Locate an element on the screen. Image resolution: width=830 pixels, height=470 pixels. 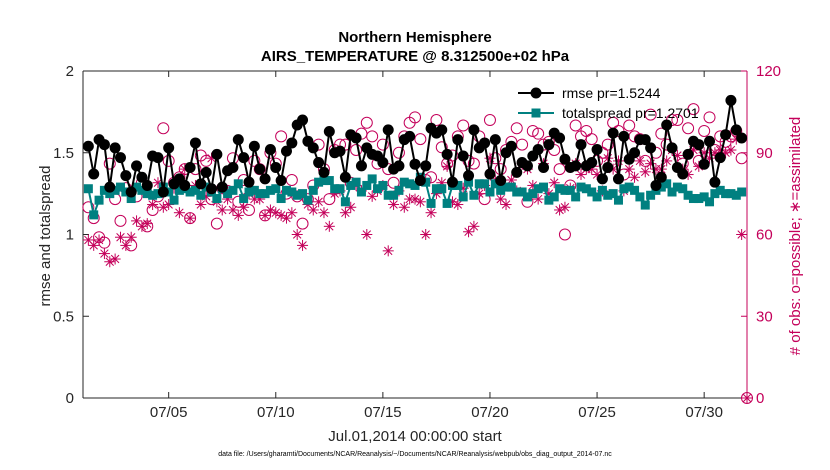
y-tick-label-right: 90 is located at coordinates (764, 153).